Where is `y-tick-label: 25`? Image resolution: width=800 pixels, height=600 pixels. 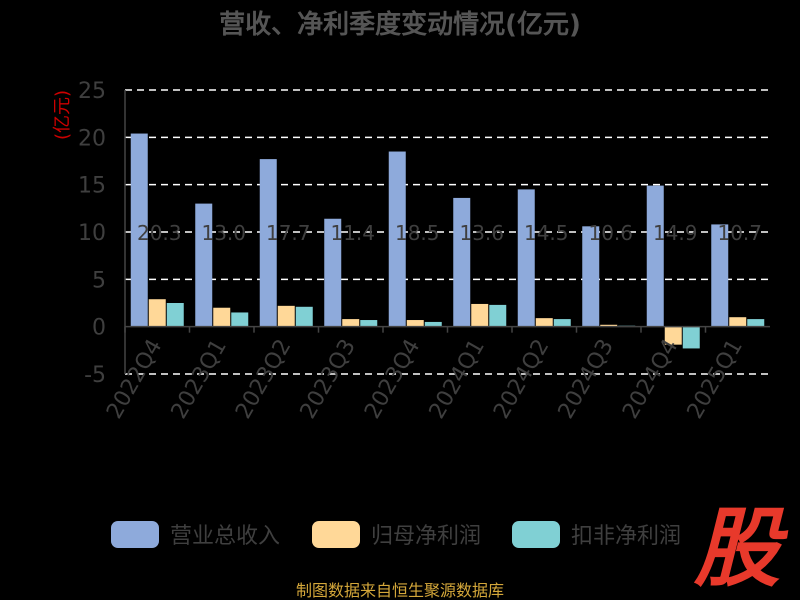 y-tick-label: 25 is located at coordinates (92, 91).